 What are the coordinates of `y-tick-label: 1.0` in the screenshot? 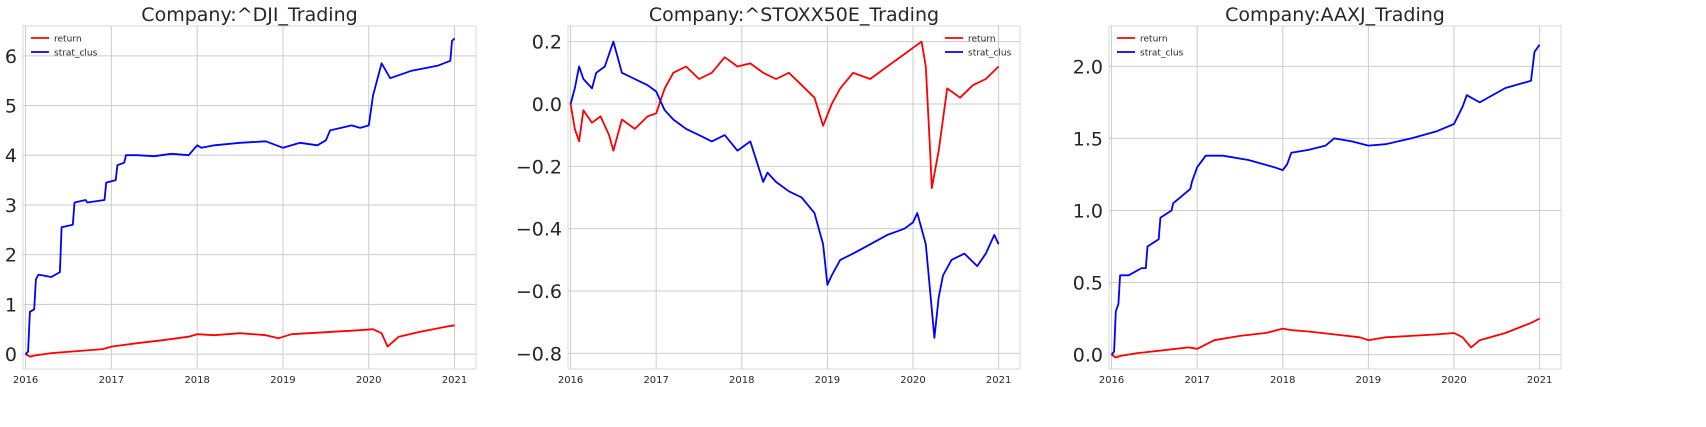 It's located at (1088, 211).